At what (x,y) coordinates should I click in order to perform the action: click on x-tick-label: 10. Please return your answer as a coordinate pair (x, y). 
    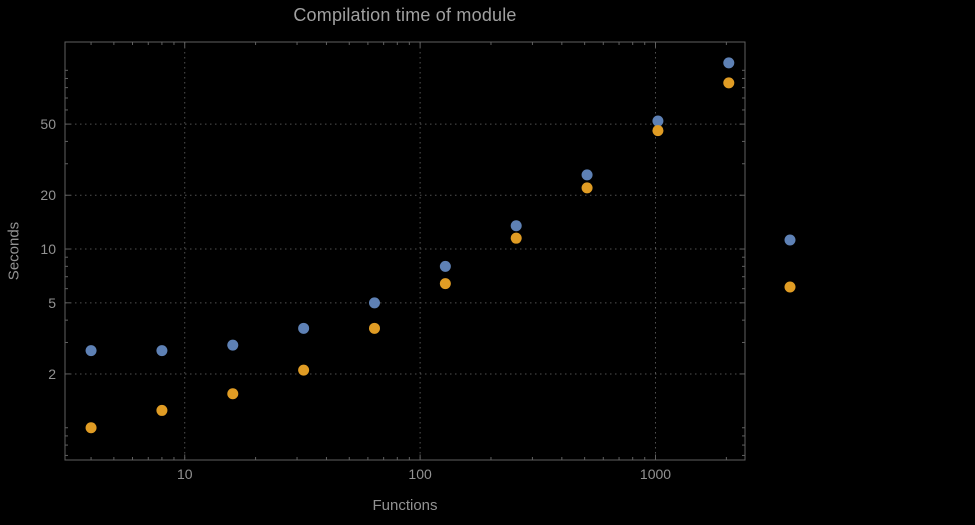
    Looking at the image, I should click on (185, 474).